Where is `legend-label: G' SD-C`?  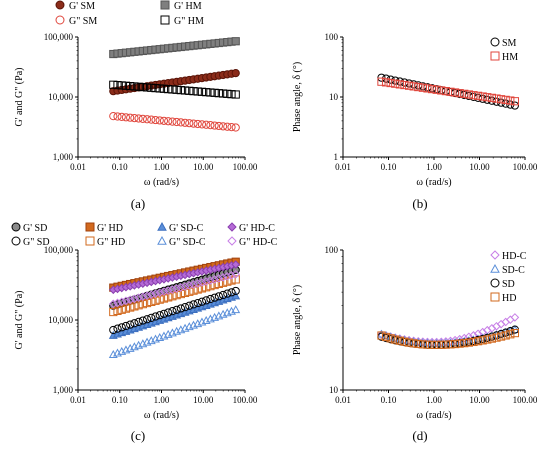
legend-label: G' SD-C is located at coordinates (186, 228).